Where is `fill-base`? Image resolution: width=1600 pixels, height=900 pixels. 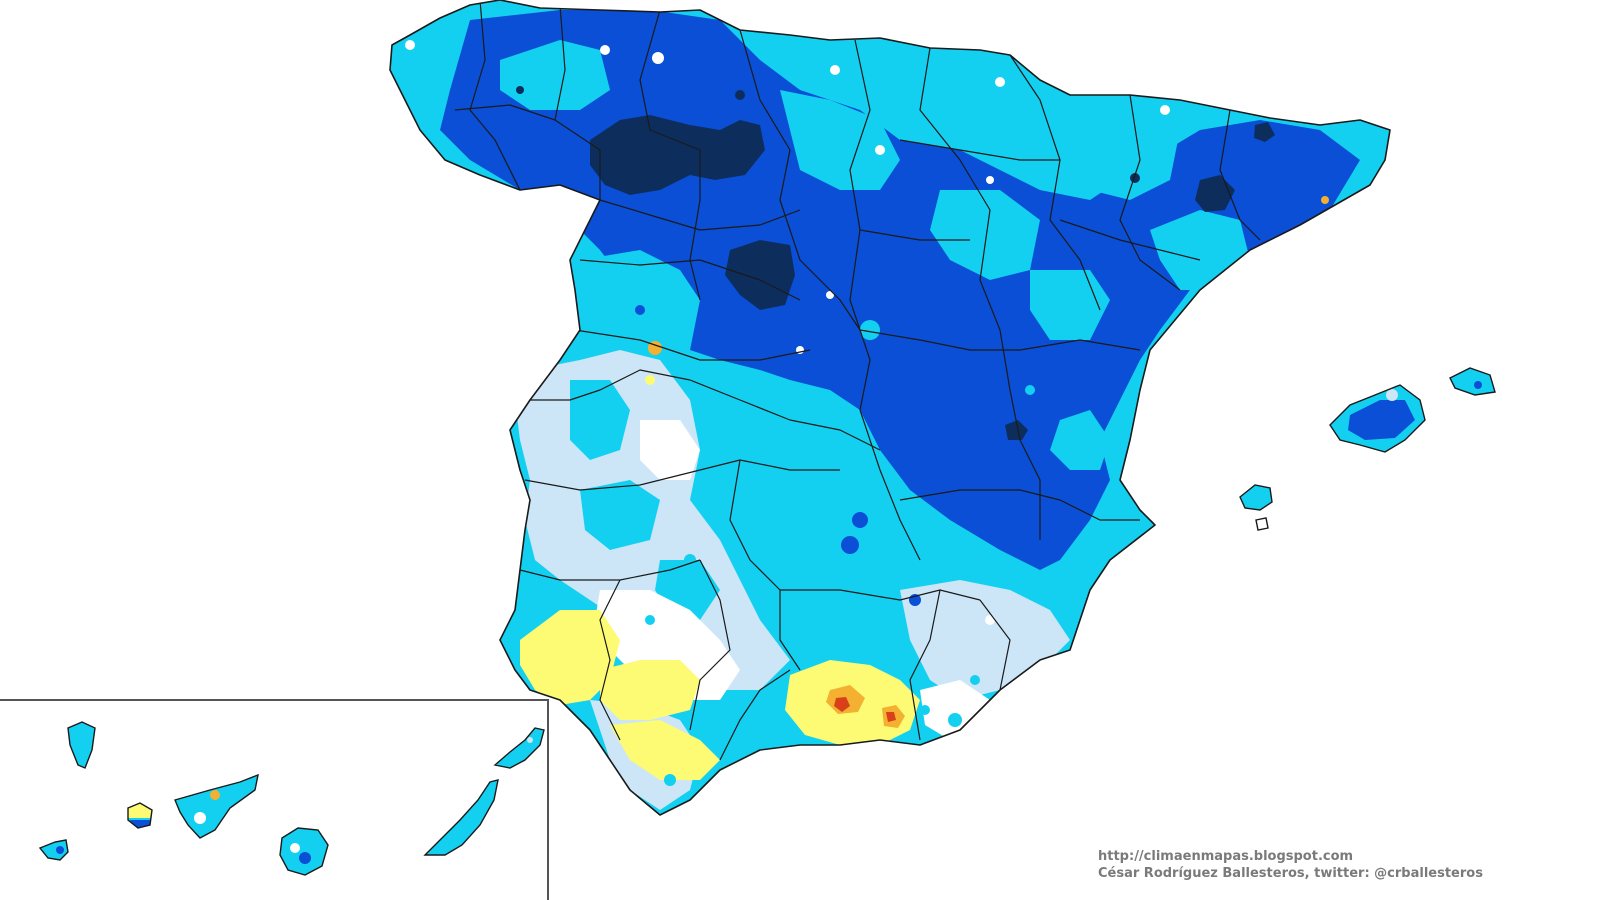 fill-base is located at coordinates (292, 798).